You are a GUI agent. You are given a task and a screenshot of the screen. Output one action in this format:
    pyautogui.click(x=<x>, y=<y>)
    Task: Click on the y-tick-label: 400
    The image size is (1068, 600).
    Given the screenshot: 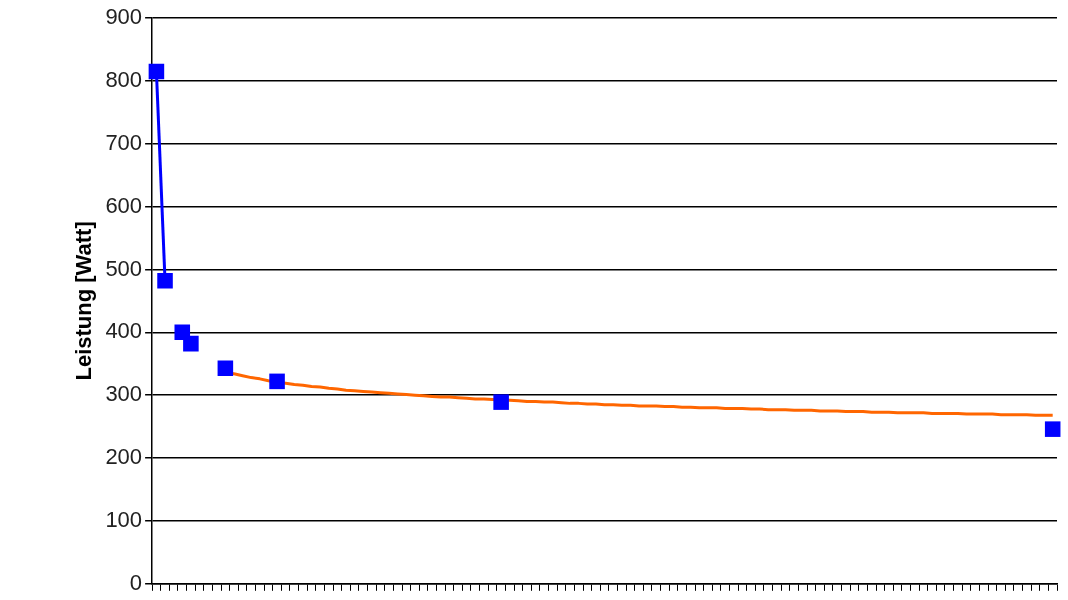 What is the action you would take?
    pyautogui.click(x=124, y=331)
    